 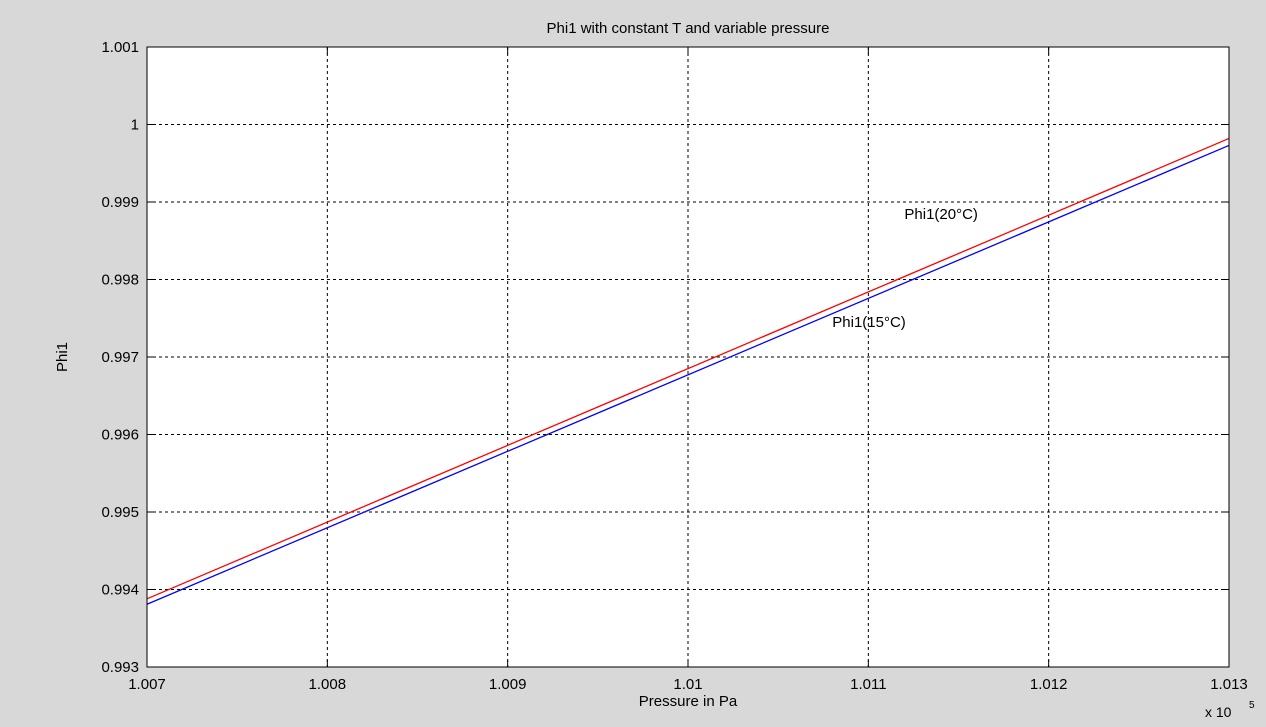 I want to click on annotation-label: Phi1(20°C), so click(x=941, y=214).